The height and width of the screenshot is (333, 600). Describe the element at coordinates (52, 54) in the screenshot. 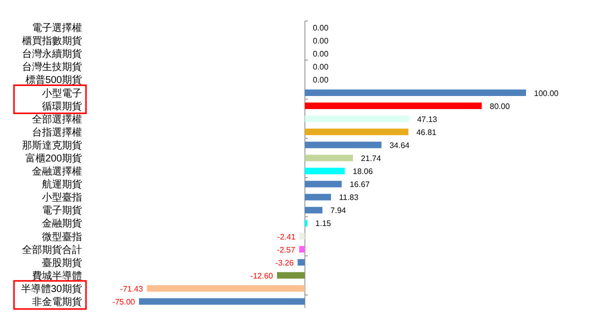

I see `y-tick-label: 台灣永續期貨` at that location.